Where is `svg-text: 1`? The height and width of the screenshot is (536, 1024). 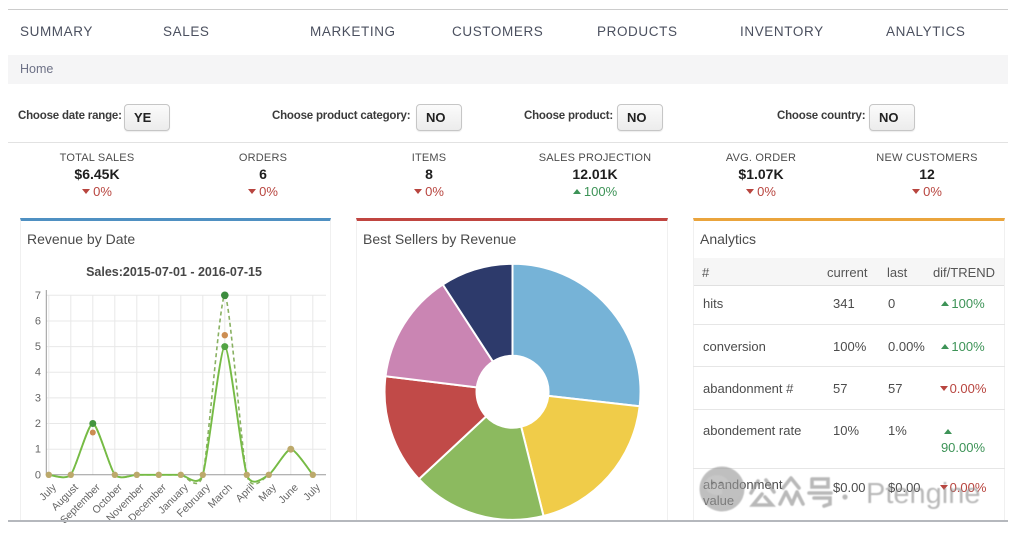 svg-text: 1 is located at coordinates (38, 450).